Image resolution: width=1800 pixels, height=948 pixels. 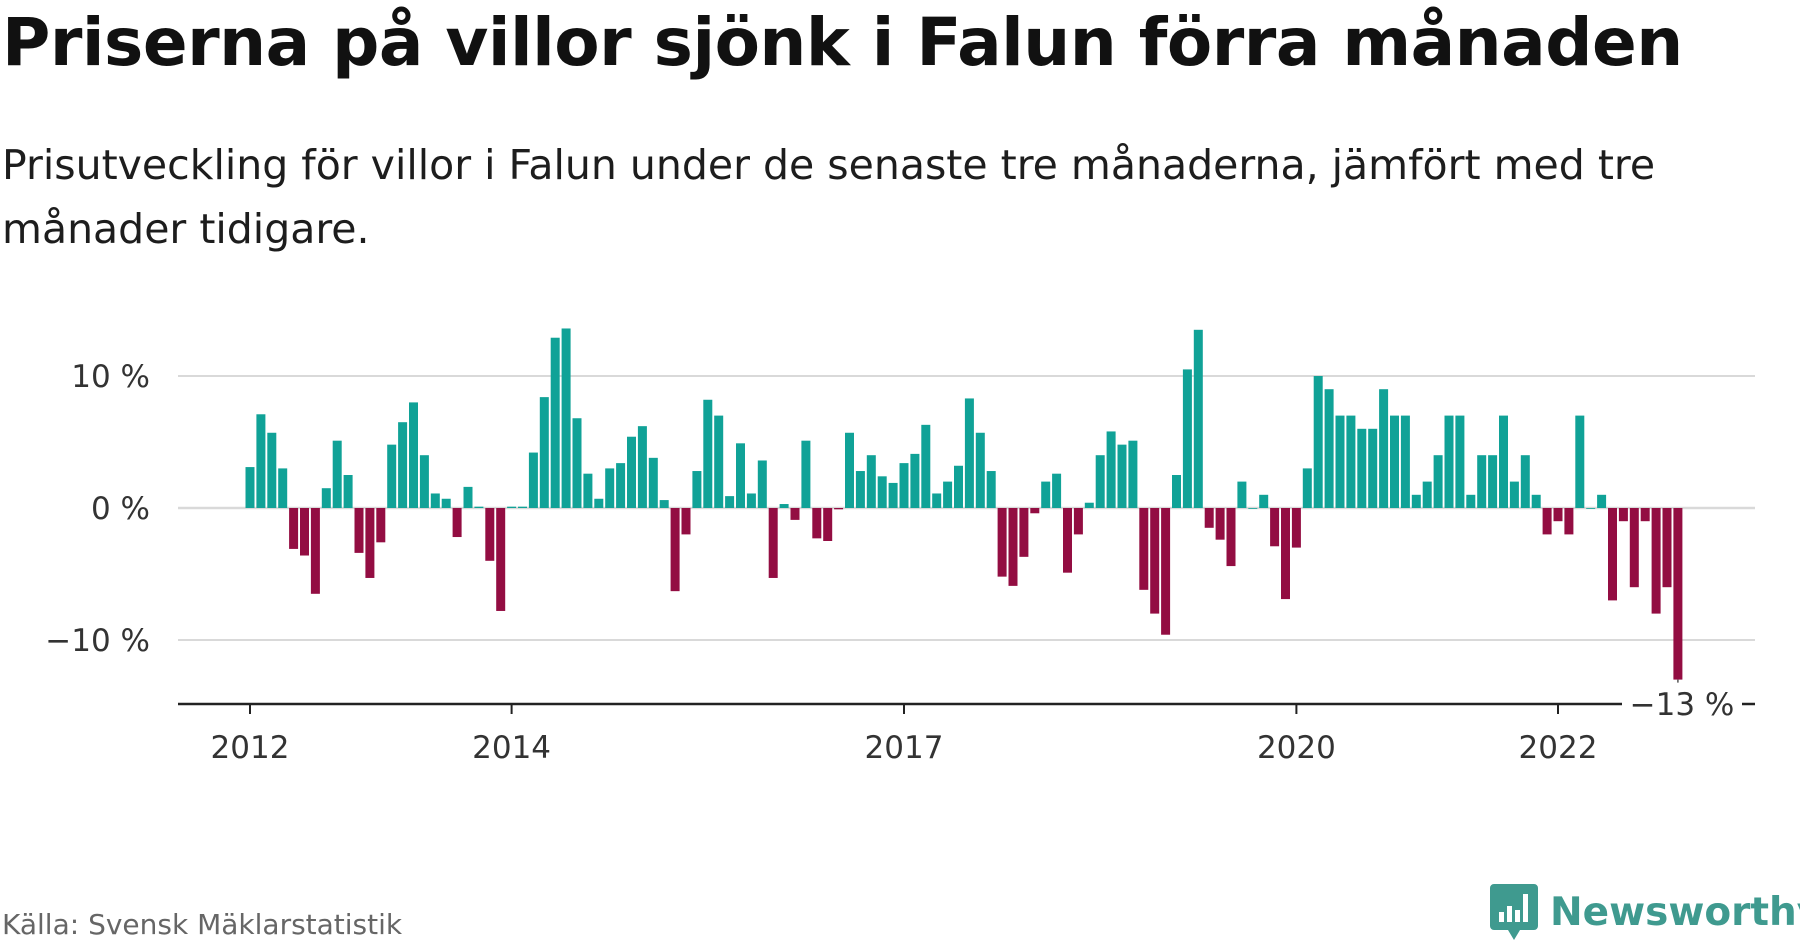 I want to click on last-value-annotation: −13 %, so click(x=1682, y=701).